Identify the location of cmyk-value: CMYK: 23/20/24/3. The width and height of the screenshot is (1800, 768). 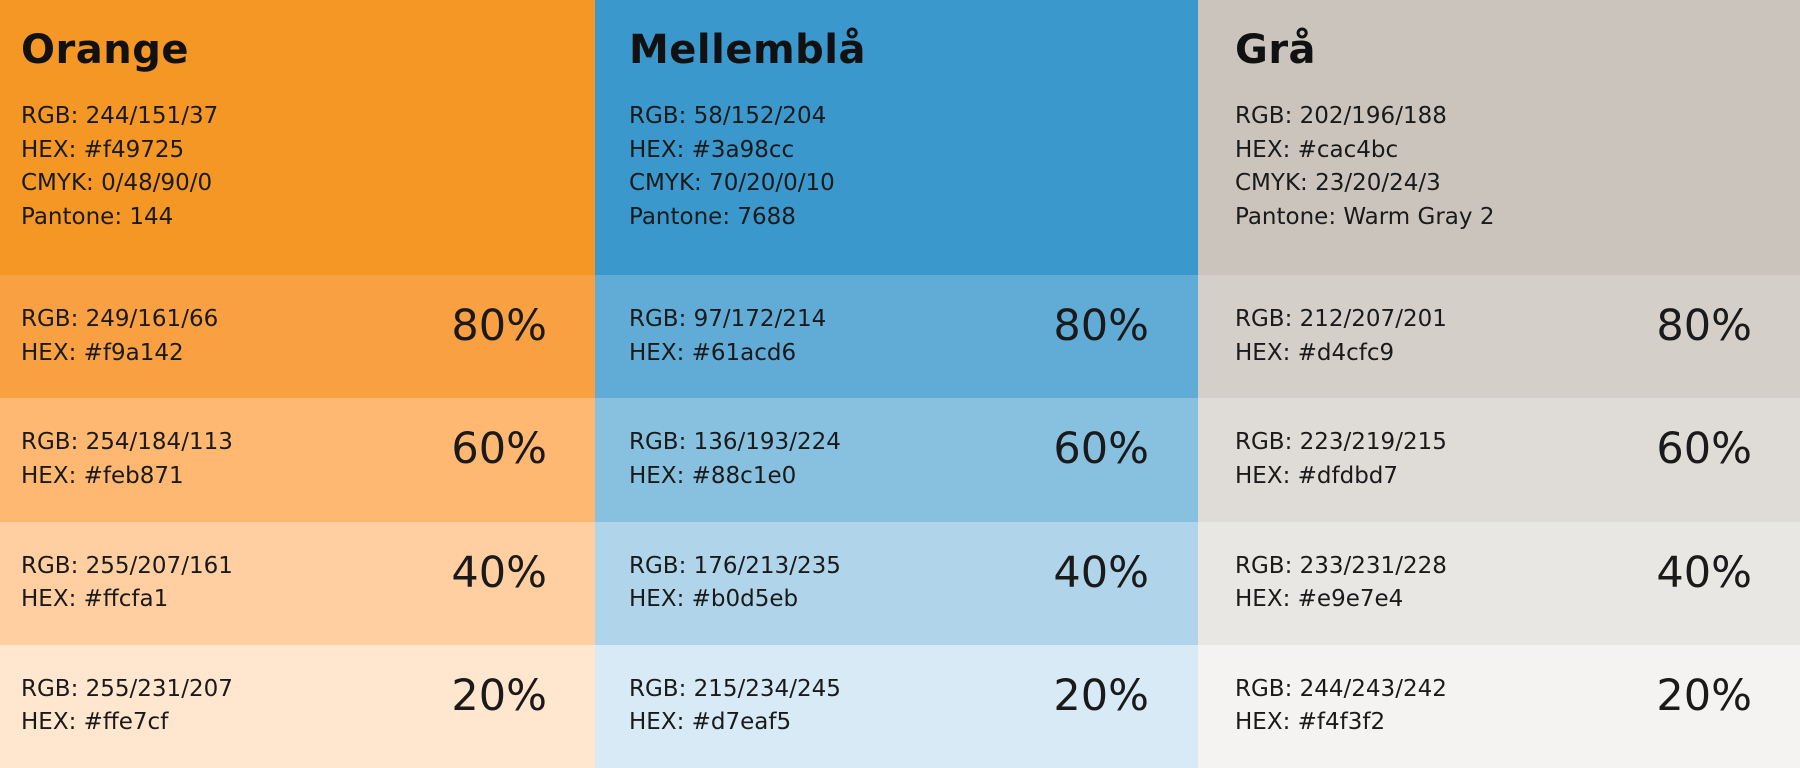
(1338, 183).